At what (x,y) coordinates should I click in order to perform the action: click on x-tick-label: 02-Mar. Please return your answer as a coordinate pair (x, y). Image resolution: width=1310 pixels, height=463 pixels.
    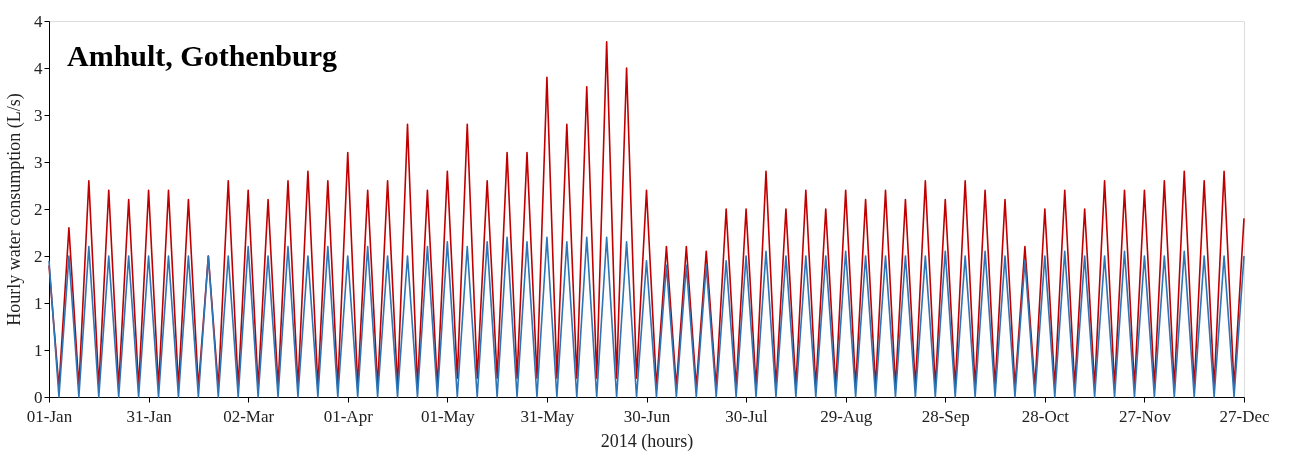
    Looking at the image, I should click on (249, 416).